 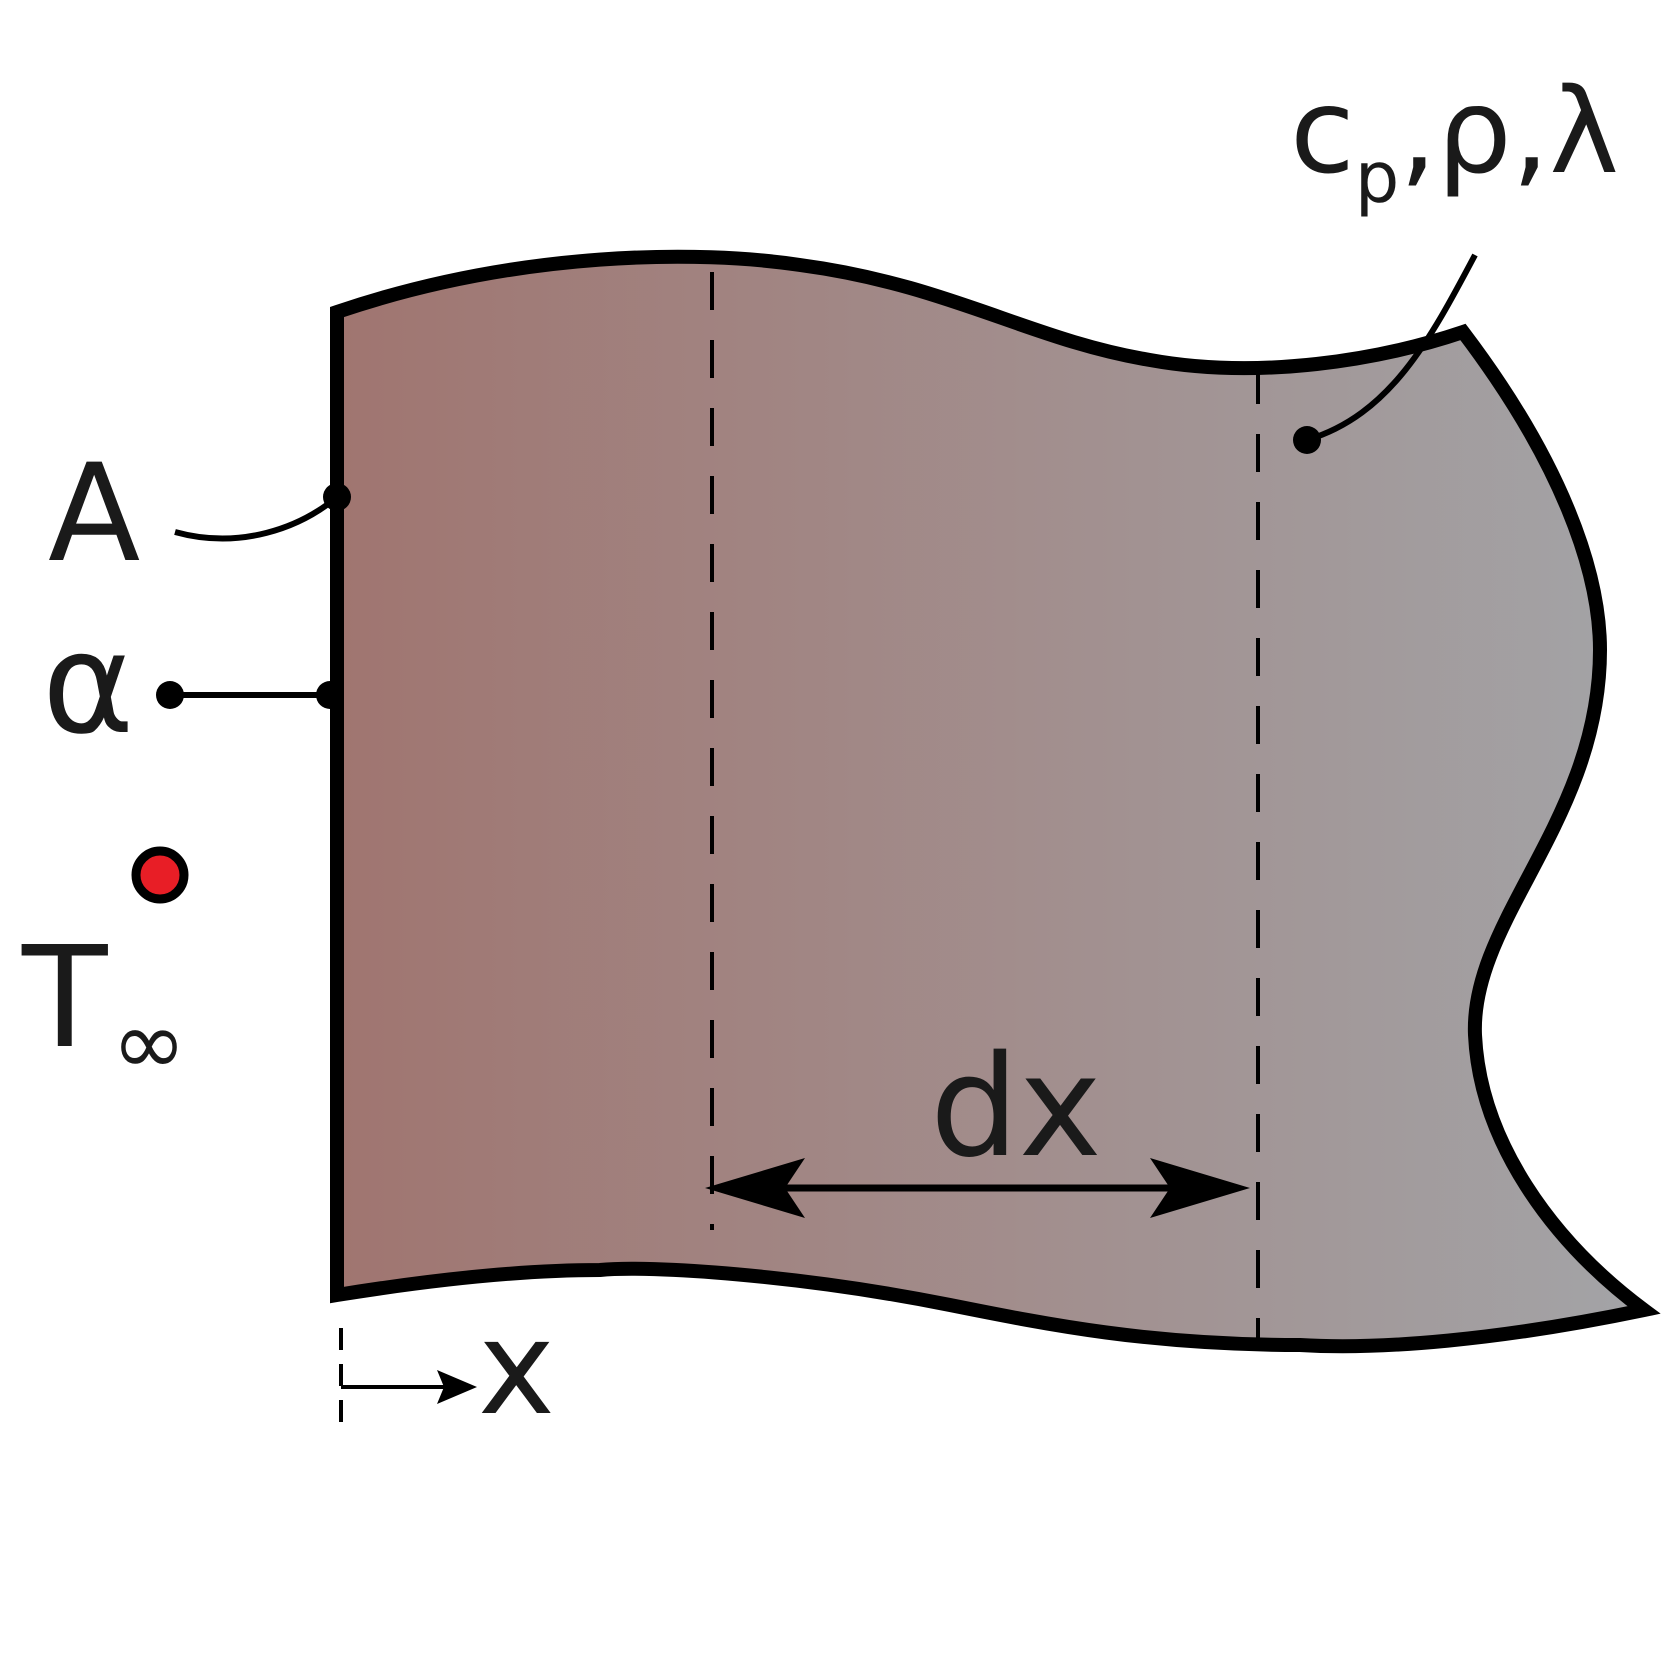 What do you see at coordinates (1392, 348) in the screenshot?
I see `material-leader-line` at bounding box center [1392, 348].